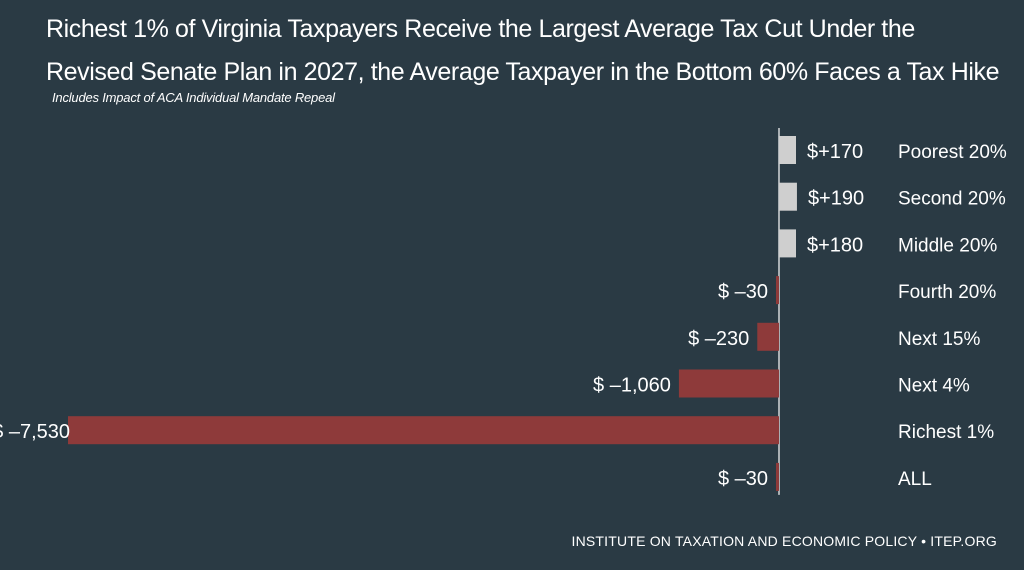 The width and height of the screenshot is (1024, 576). I want to click on value-label-all: $ –30, so click(743, 479).